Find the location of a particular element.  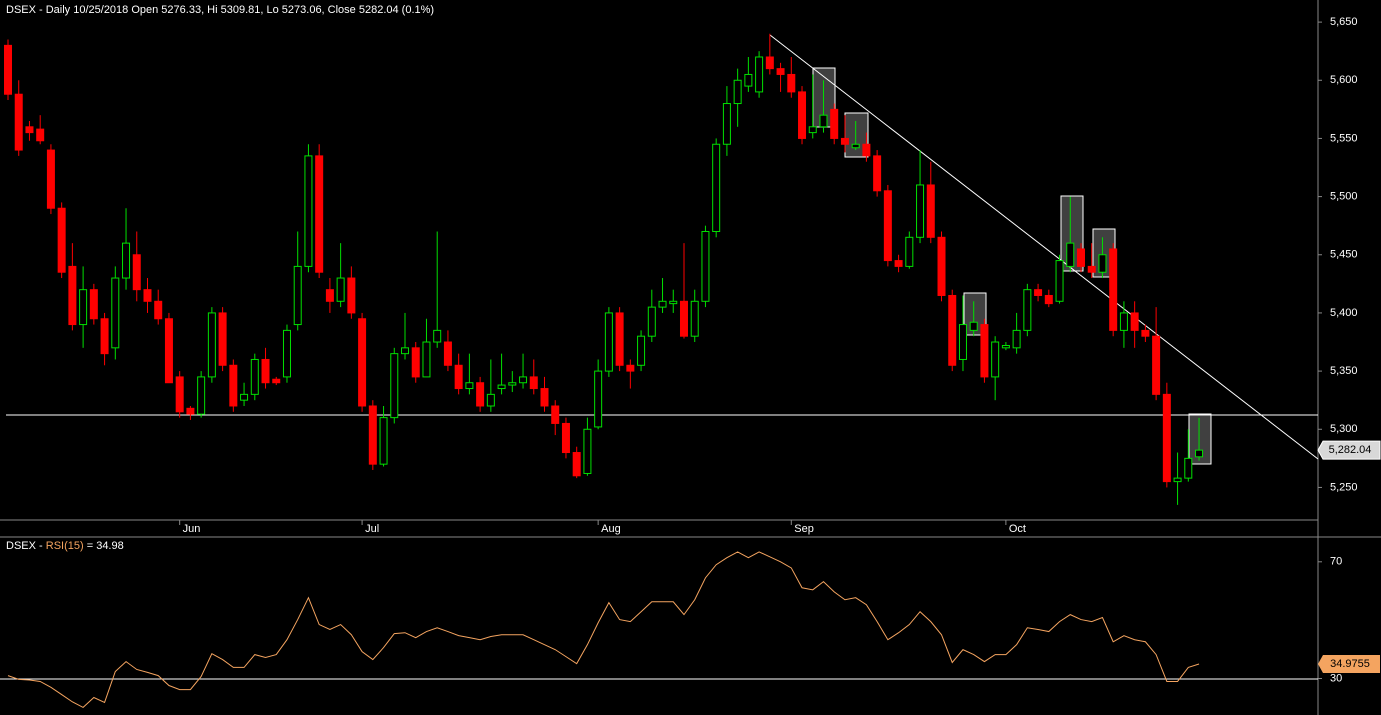

rsi-indicator: RSI(15) is located at coordinates (65, 546).